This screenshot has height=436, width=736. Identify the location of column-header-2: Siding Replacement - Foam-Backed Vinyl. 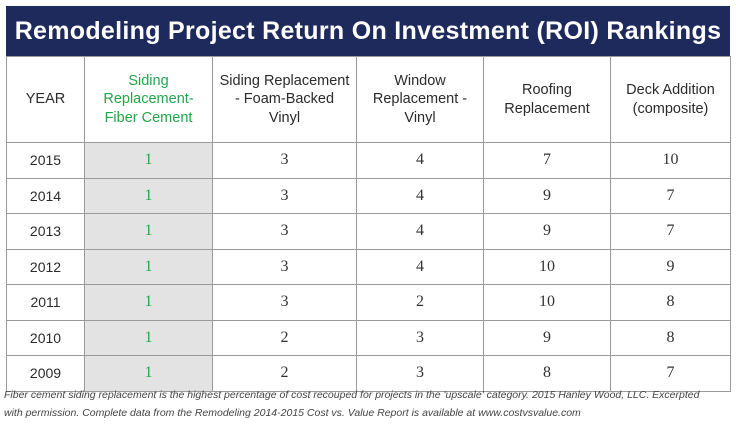
(284, 99).